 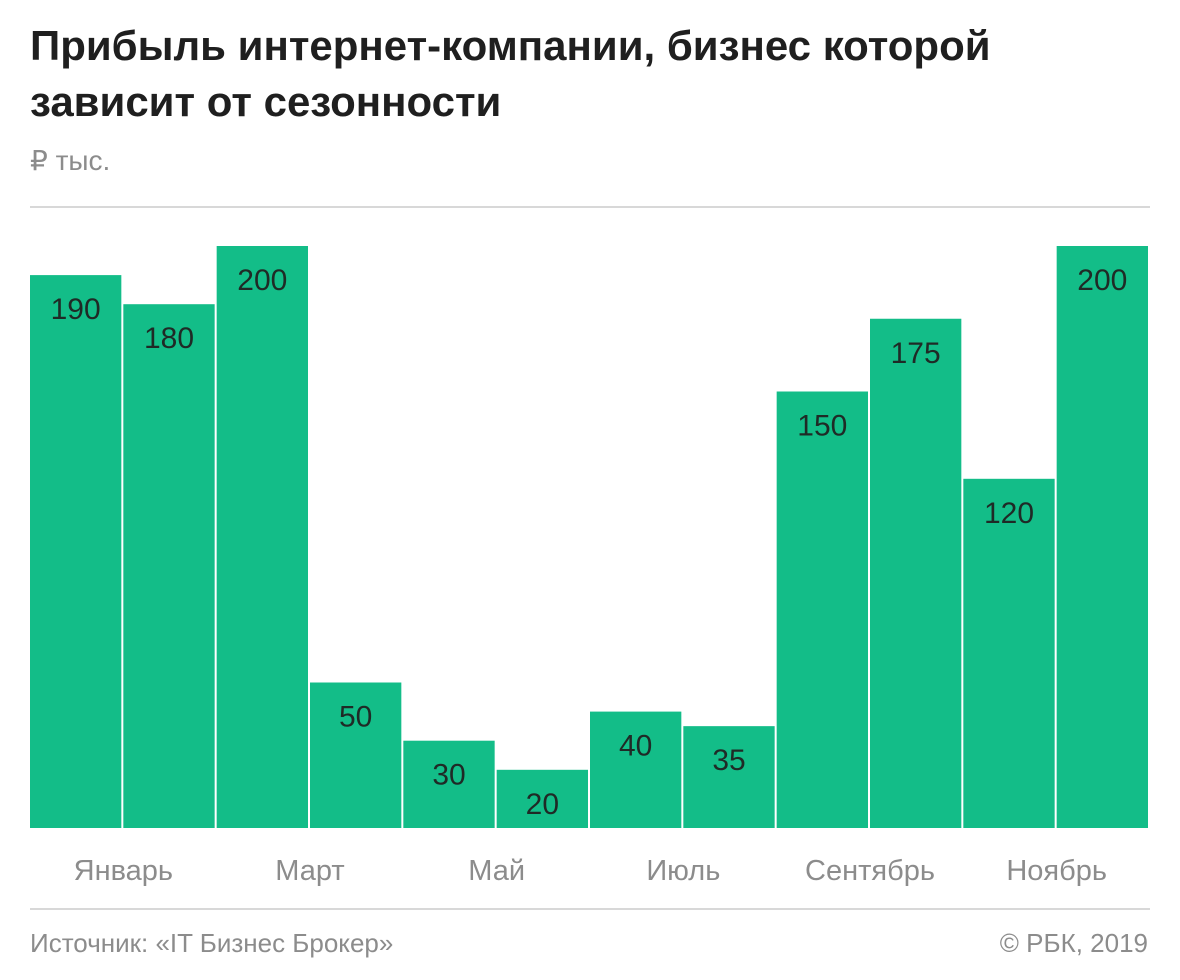 What do you see at coordinates (355, 717) in the screenshot?
I see `bar-value-label: 50` at bounding box center [355, 717].